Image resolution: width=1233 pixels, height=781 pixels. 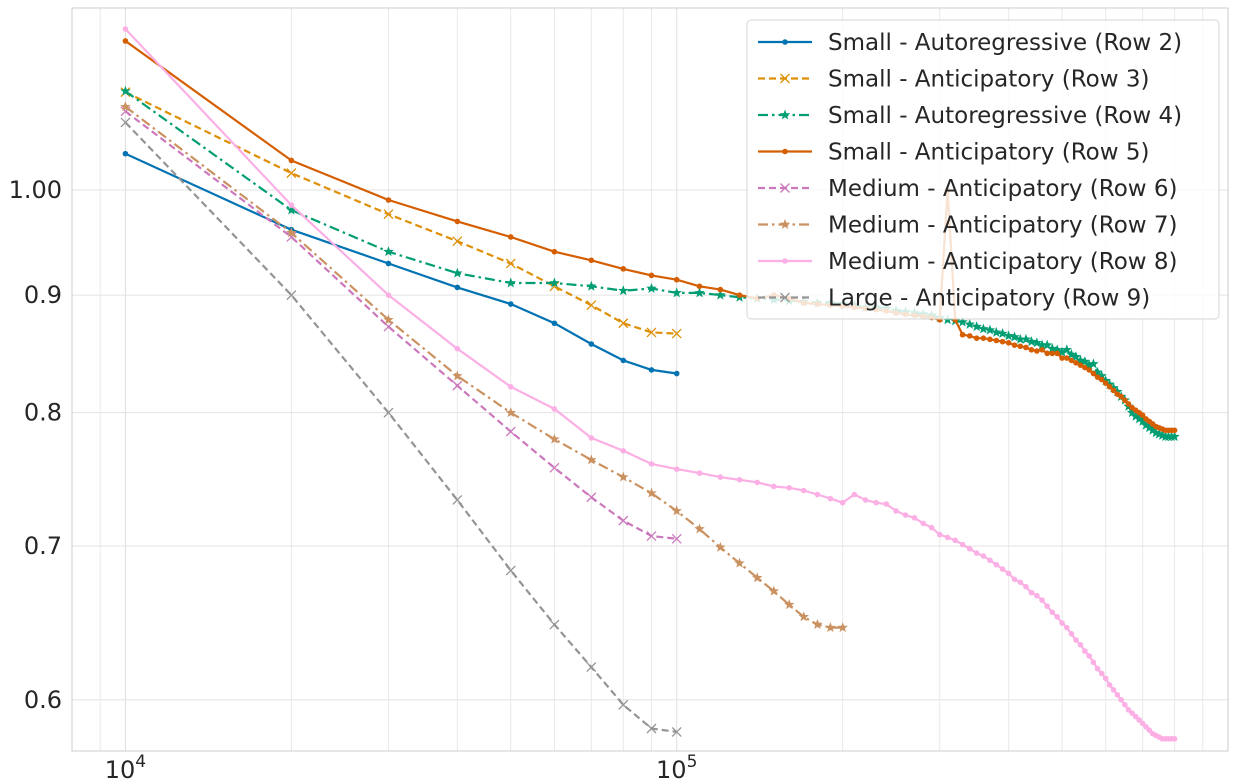 What do you see at coordinates (1003, 226) in the screenshot?
I see `legend-label: Medium - Anticipatory (Row 7)` at bounding box center [1003, 226].